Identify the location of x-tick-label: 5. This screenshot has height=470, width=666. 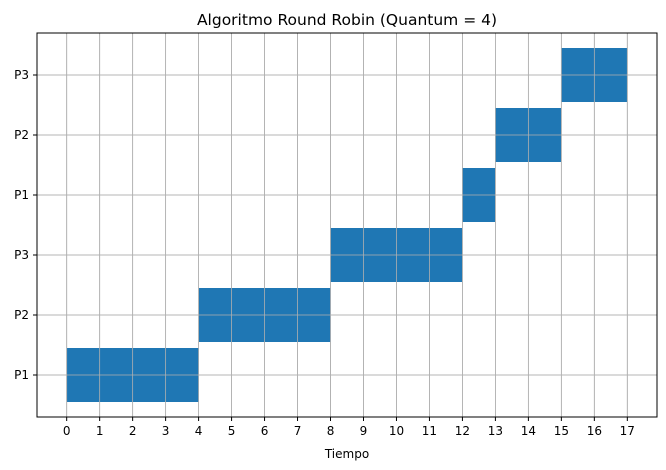
(232, 431).